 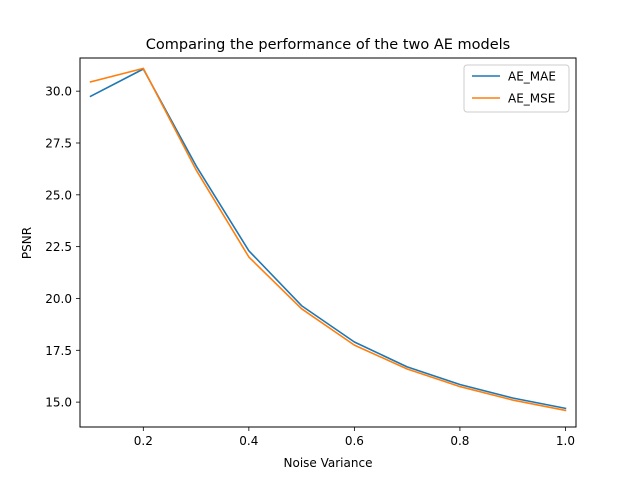 What do you see at coordinates (565, 441) in the screenshot?
I see `x-tick-label: 1.0` at bounding box center [565, 441].